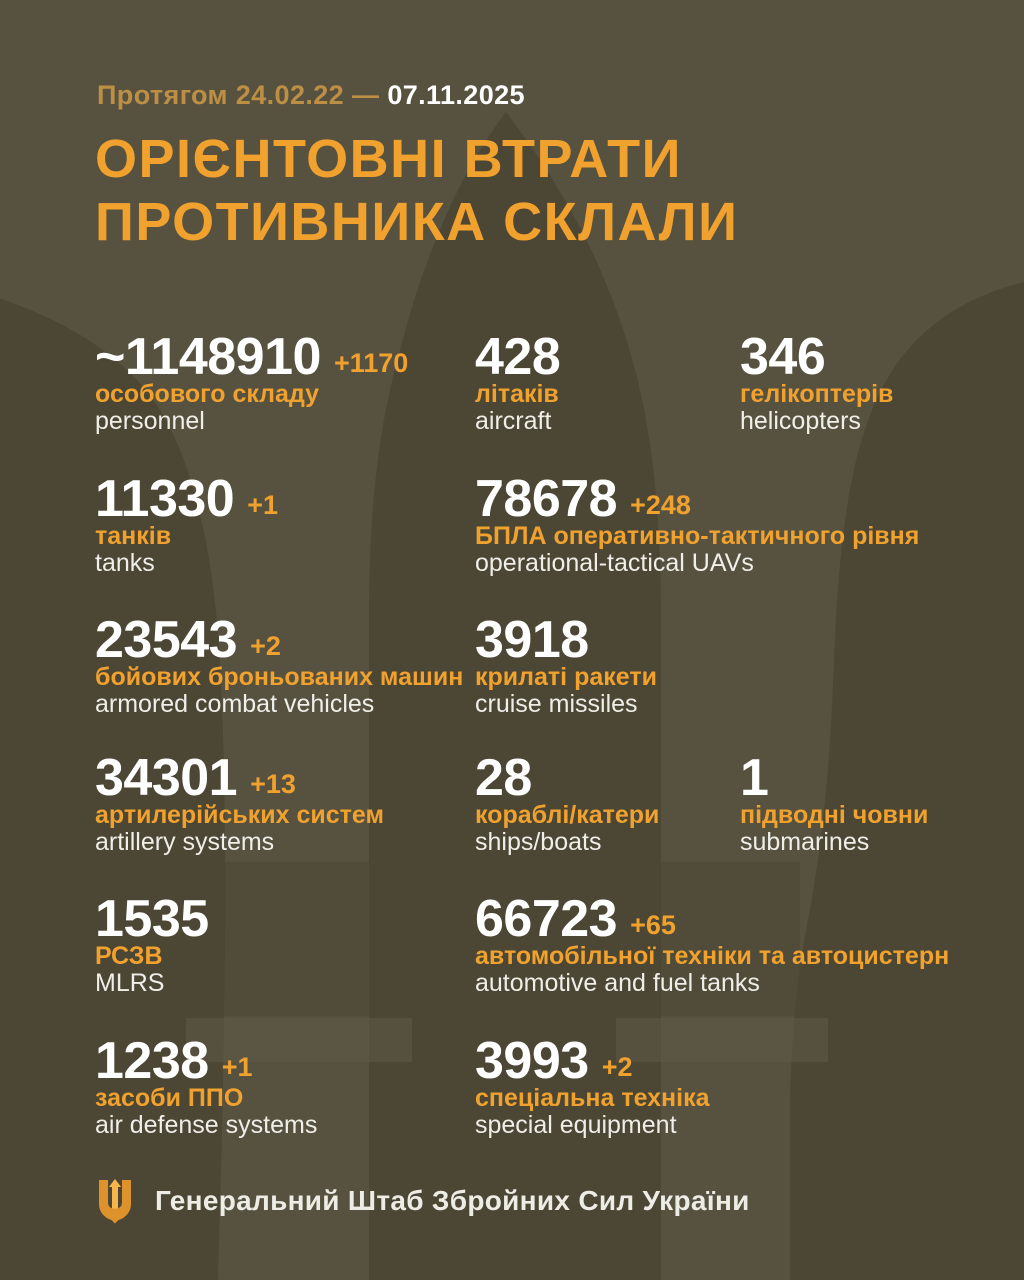 This screenshot has height=1280, width=1024. Describe the element at coordinates (115, 1201) in the screenshot. I see `trident-icon` at that location.